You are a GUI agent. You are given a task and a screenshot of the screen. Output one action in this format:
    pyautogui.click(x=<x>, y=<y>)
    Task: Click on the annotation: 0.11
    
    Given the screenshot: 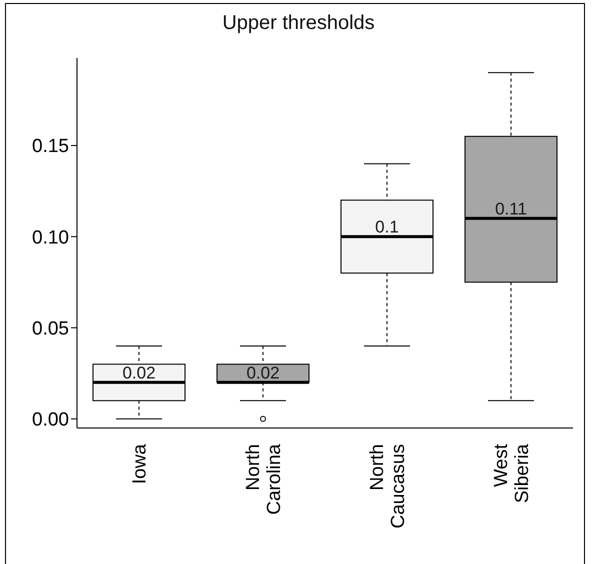 What is the action you would take?
    pyautogui.click(x=511, y=208)
    